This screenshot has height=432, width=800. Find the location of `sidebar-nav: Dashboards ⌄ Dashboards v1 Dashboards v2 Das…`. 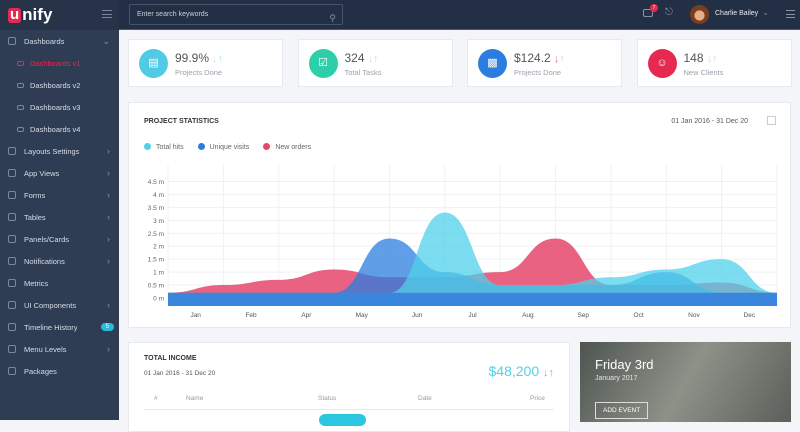

sidebar-nav: Dashboards ⌄ Dashboards v1 Dashboards v2 Das… is located at coordinates (59, 206).